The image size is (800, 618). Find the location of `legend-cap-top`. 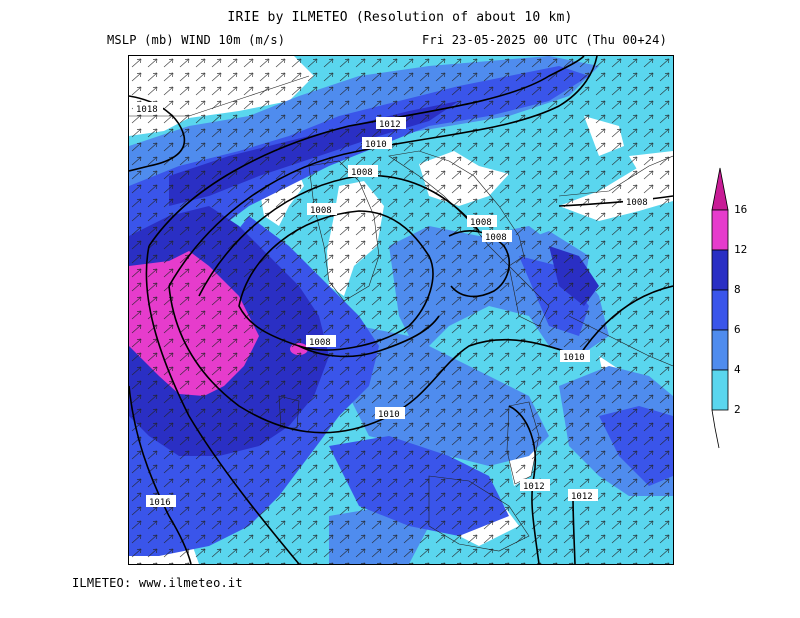

legend-cap-top is located at coordinates (720, 189).